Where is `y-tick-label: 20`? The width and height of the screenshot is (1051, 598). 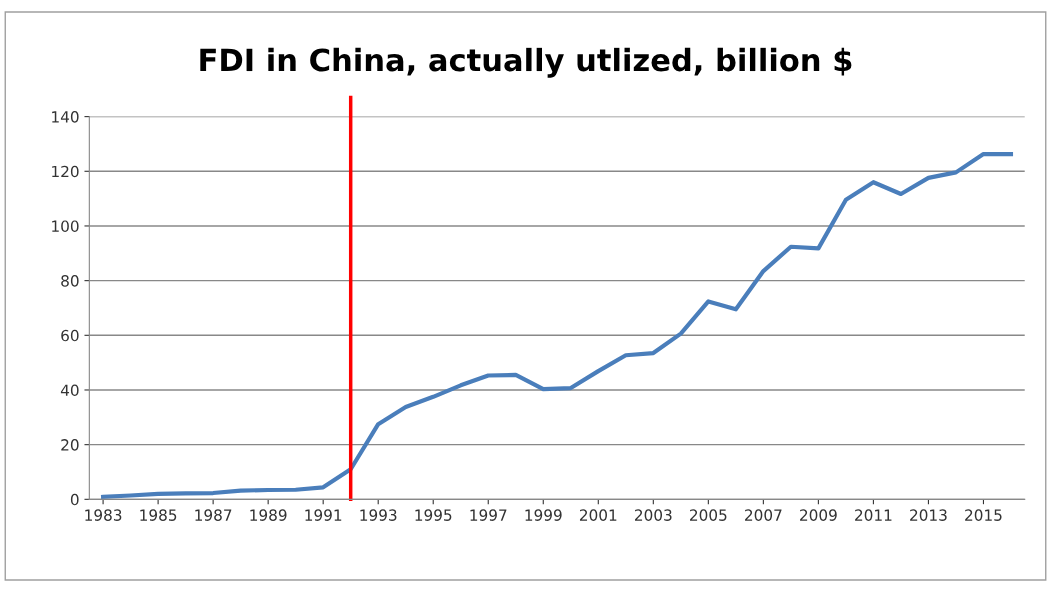 y-tick-label: 20 is located at coordinates (70, 445).